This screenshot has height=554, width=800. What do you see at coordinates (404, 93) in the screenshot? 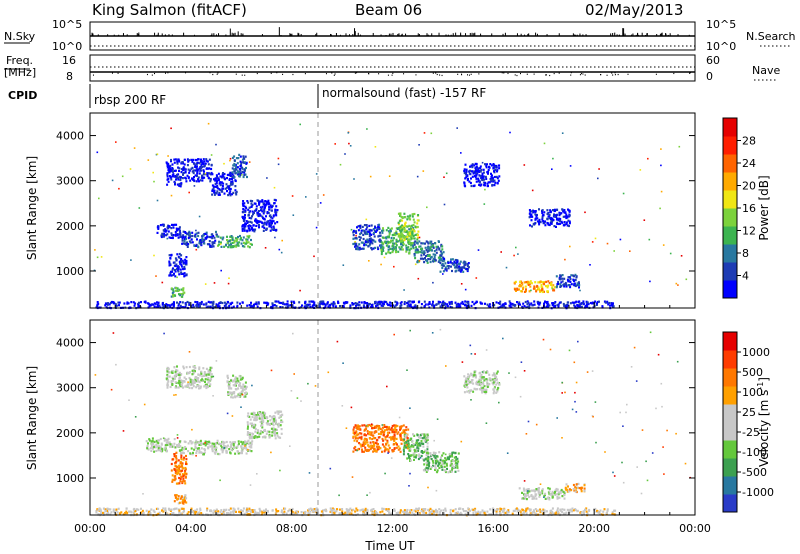
I see `cpid-segment-2: normalsound (fast) -157 RF` at bounding box center [404, 93].